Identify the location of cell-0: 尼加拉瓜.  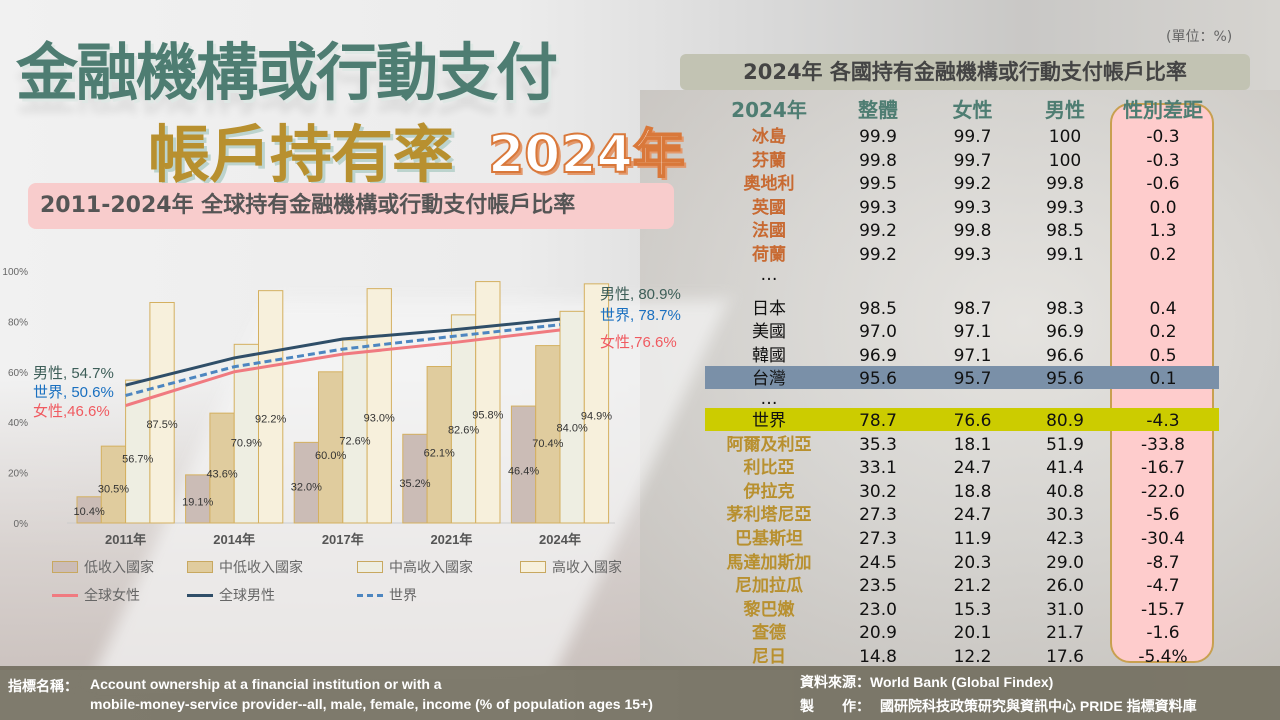
(769, 586).